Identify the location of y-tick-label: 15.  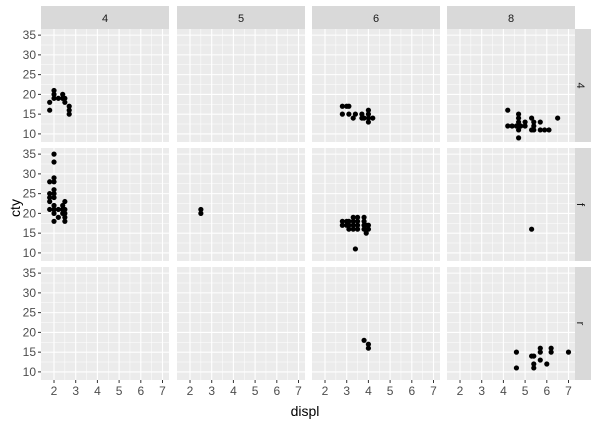
(30, 233).